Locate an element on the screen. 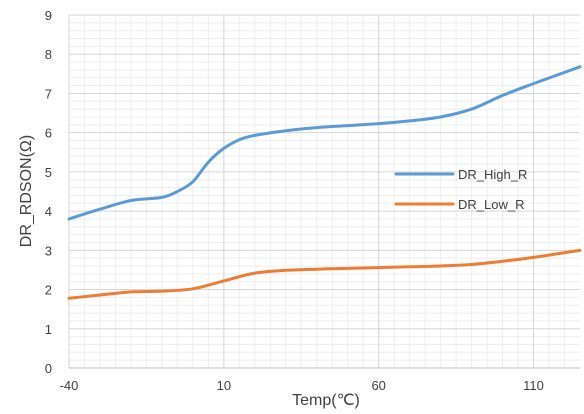 The height and width of the screenshot is (414, 584). y-tick-label: 0 is located at coordinates (48, 368).